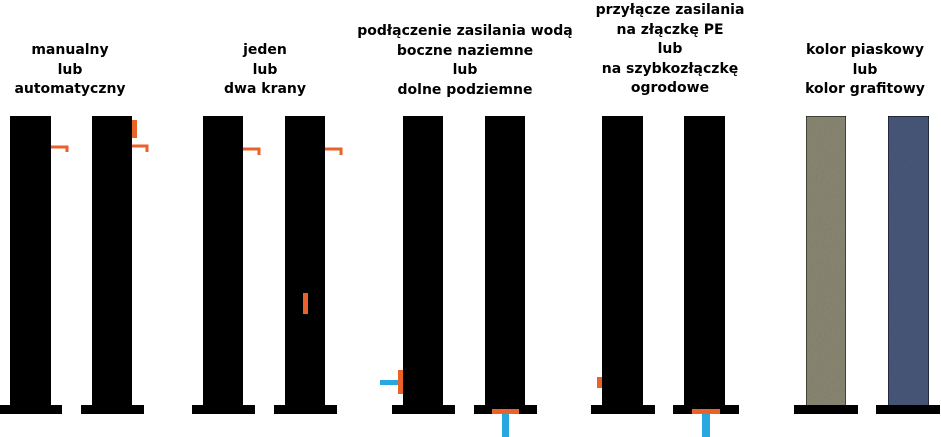  What do you see at coordinates (465, 31) in the screenshot?
I see `caption-line: podłączenie zasilania wodą` at bounding box center [465, 31].